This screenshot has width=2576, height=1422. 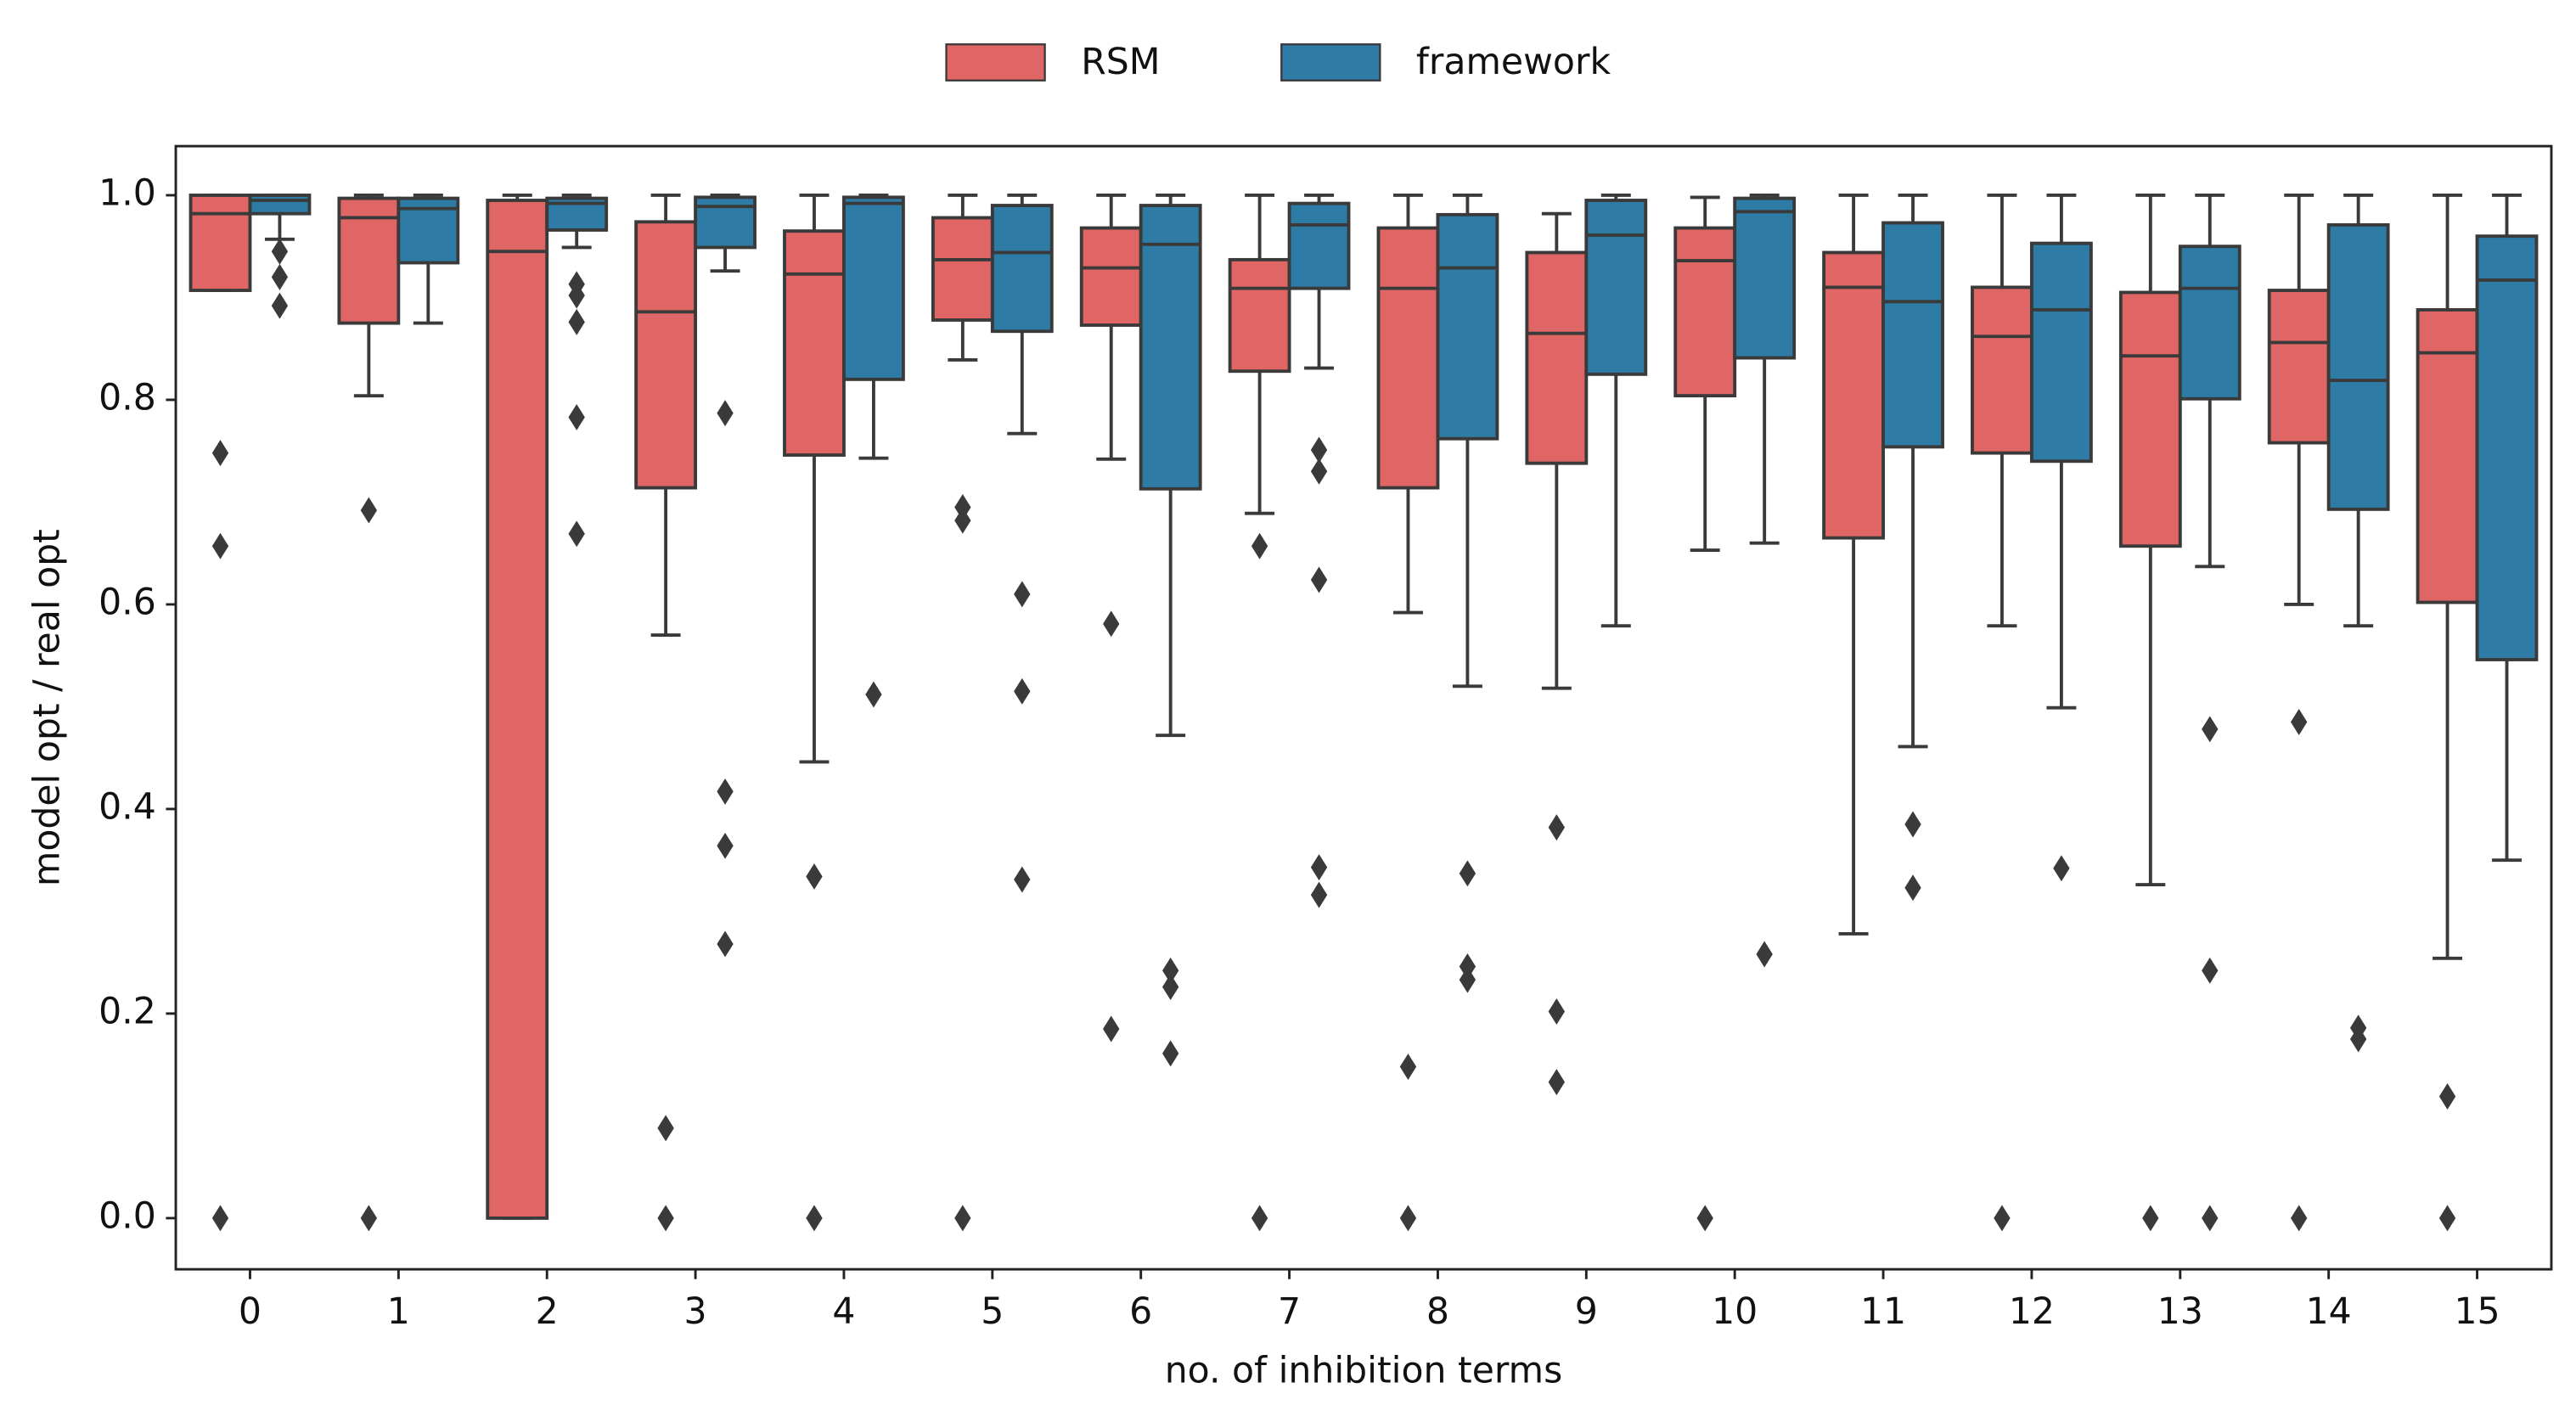 I want to click on y-tick-label: 0.8, so click(x=127, y=397).